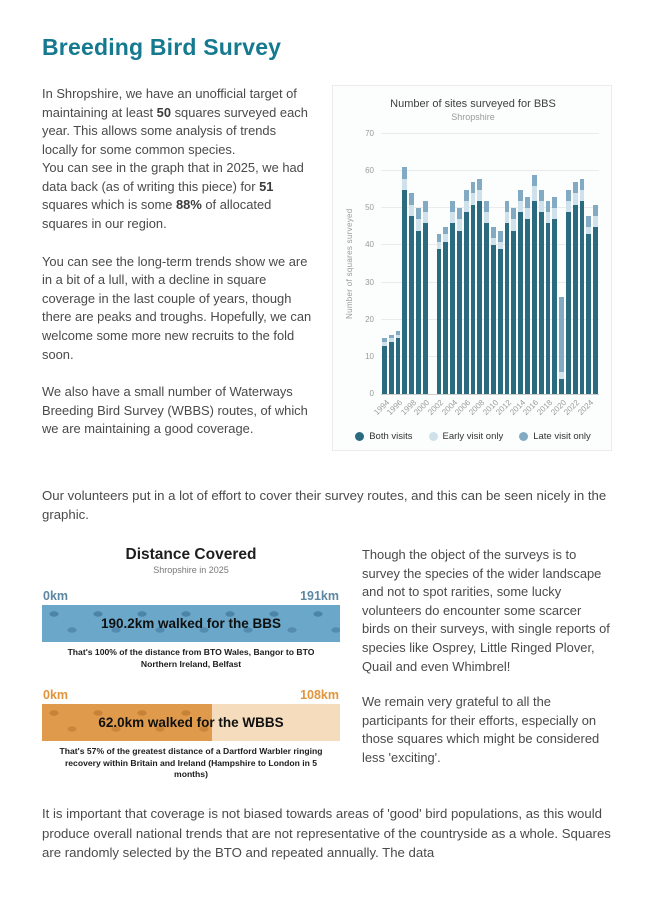  I want to click on bar-2016, so click(534, 284).